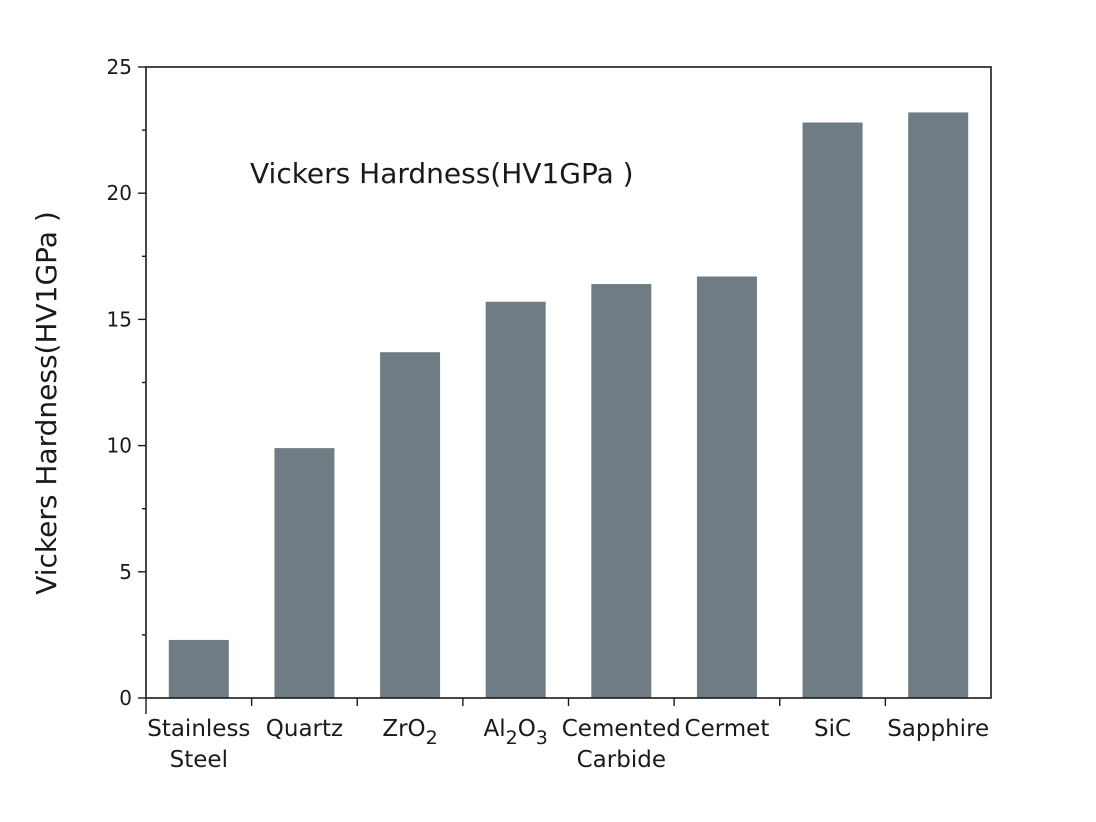 Image resolution: width=1096 pixels, height=822 pixels. I want to click on y-axis-label: Vickers Hardness(HV1GPa ), so click(46, 403).